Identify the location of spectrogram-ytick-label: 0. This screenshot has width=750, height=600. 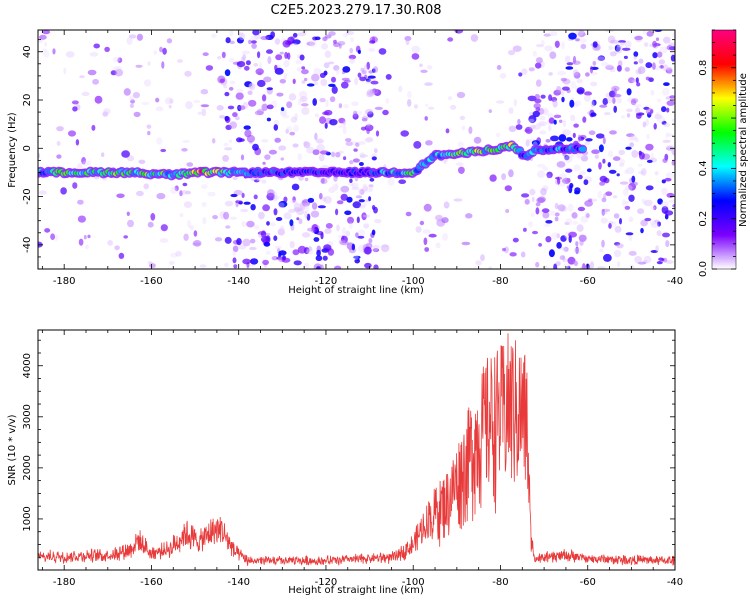
(27, 148).